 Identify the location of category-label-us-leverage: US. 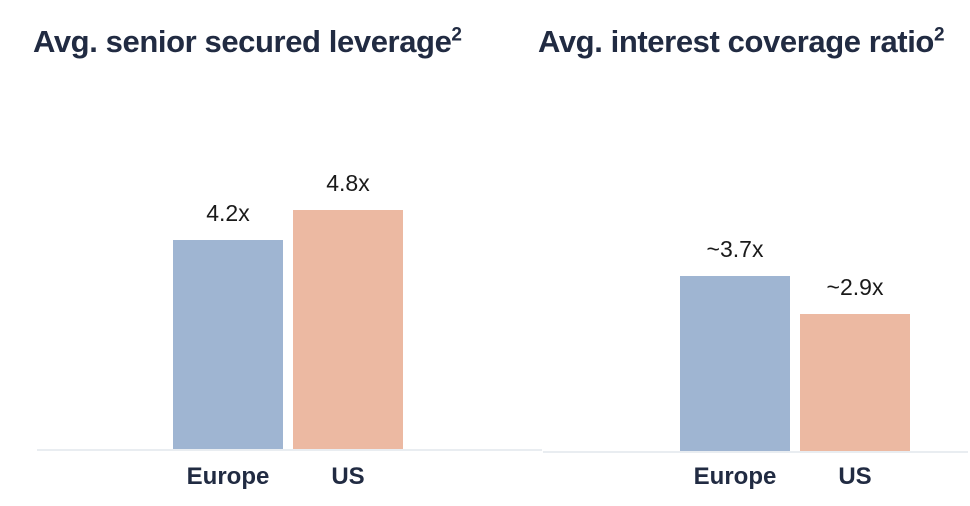
(348, 476).